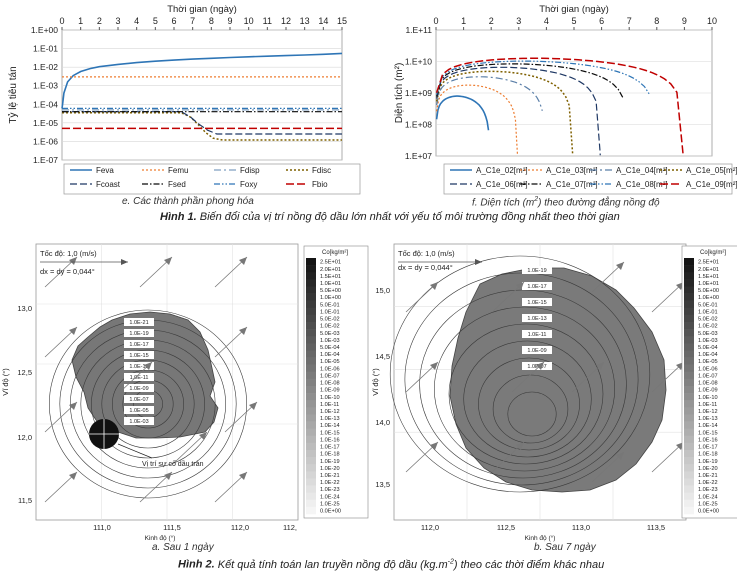  I want to click on colorbar-label: 1.0E-16, so click(708, 440).